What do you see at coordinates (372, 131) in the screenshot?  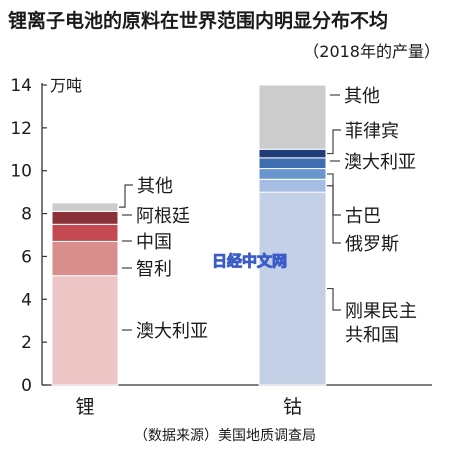 I see `segment-label: 菲律宾` at bounding box center [372, 131].